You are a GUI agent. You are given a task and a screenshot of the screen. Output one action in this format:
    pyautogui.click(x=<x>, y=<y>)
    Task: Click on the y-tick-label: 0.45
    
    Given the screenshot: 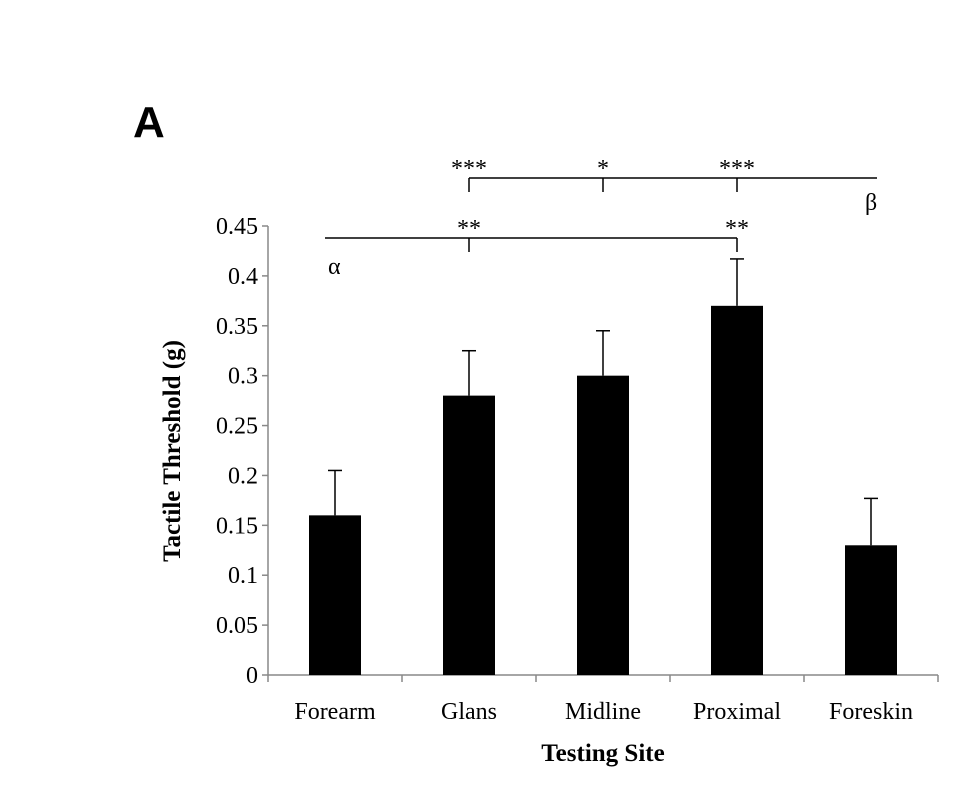 What is the action you would take?
    pyautogui.click(x=237, y=227)
    